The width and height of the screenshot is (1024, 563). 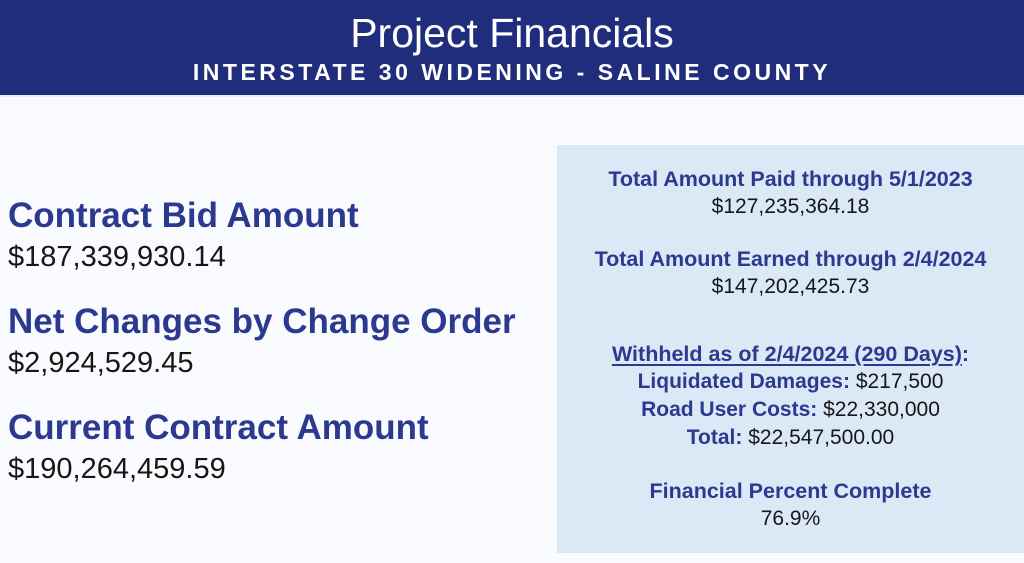 What do you see at coordinates (790, 491) in the screenshot?
I see `percent-complete-label: Financial Percent Complete` at bounding box center [790, 491].